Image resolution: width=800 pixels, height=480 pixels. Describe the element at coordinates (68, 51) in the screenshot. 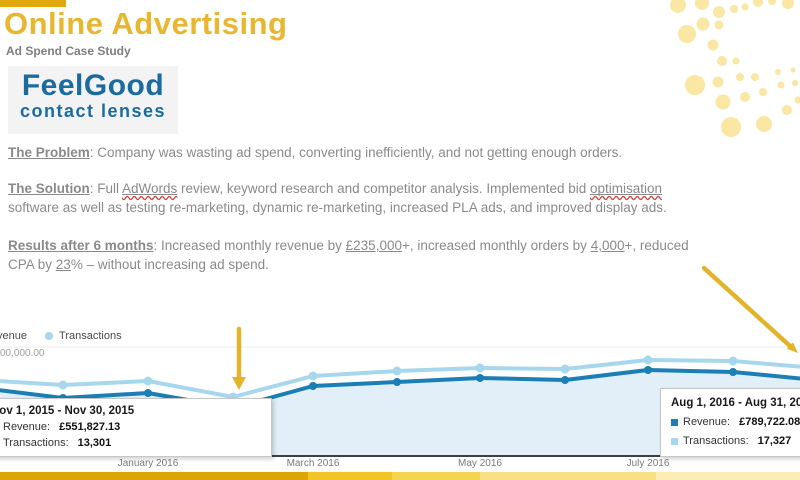

I see `page-subtitle: Ad Spend Case Study` at that location.